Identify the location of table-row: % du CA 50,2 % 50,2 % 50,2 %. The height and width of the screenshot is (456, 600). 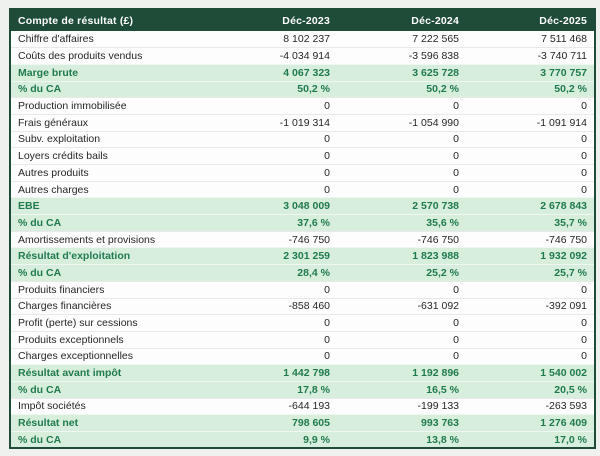
(302, 89).